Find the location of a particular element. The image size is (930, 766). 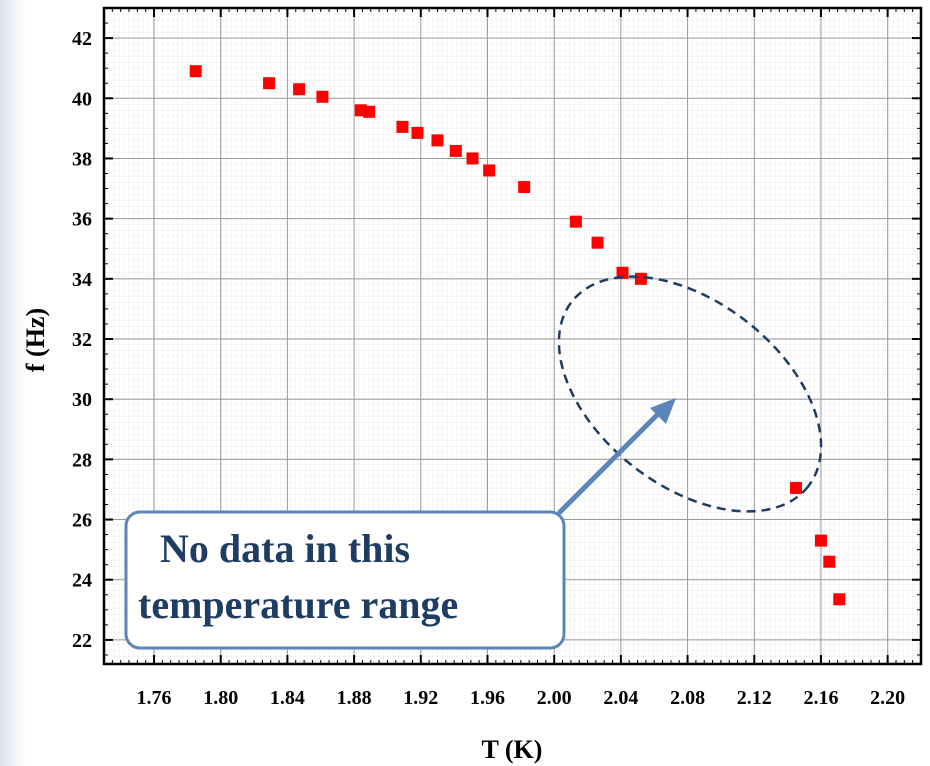

empty-range-ellipse is located at coordinates (690, 394).